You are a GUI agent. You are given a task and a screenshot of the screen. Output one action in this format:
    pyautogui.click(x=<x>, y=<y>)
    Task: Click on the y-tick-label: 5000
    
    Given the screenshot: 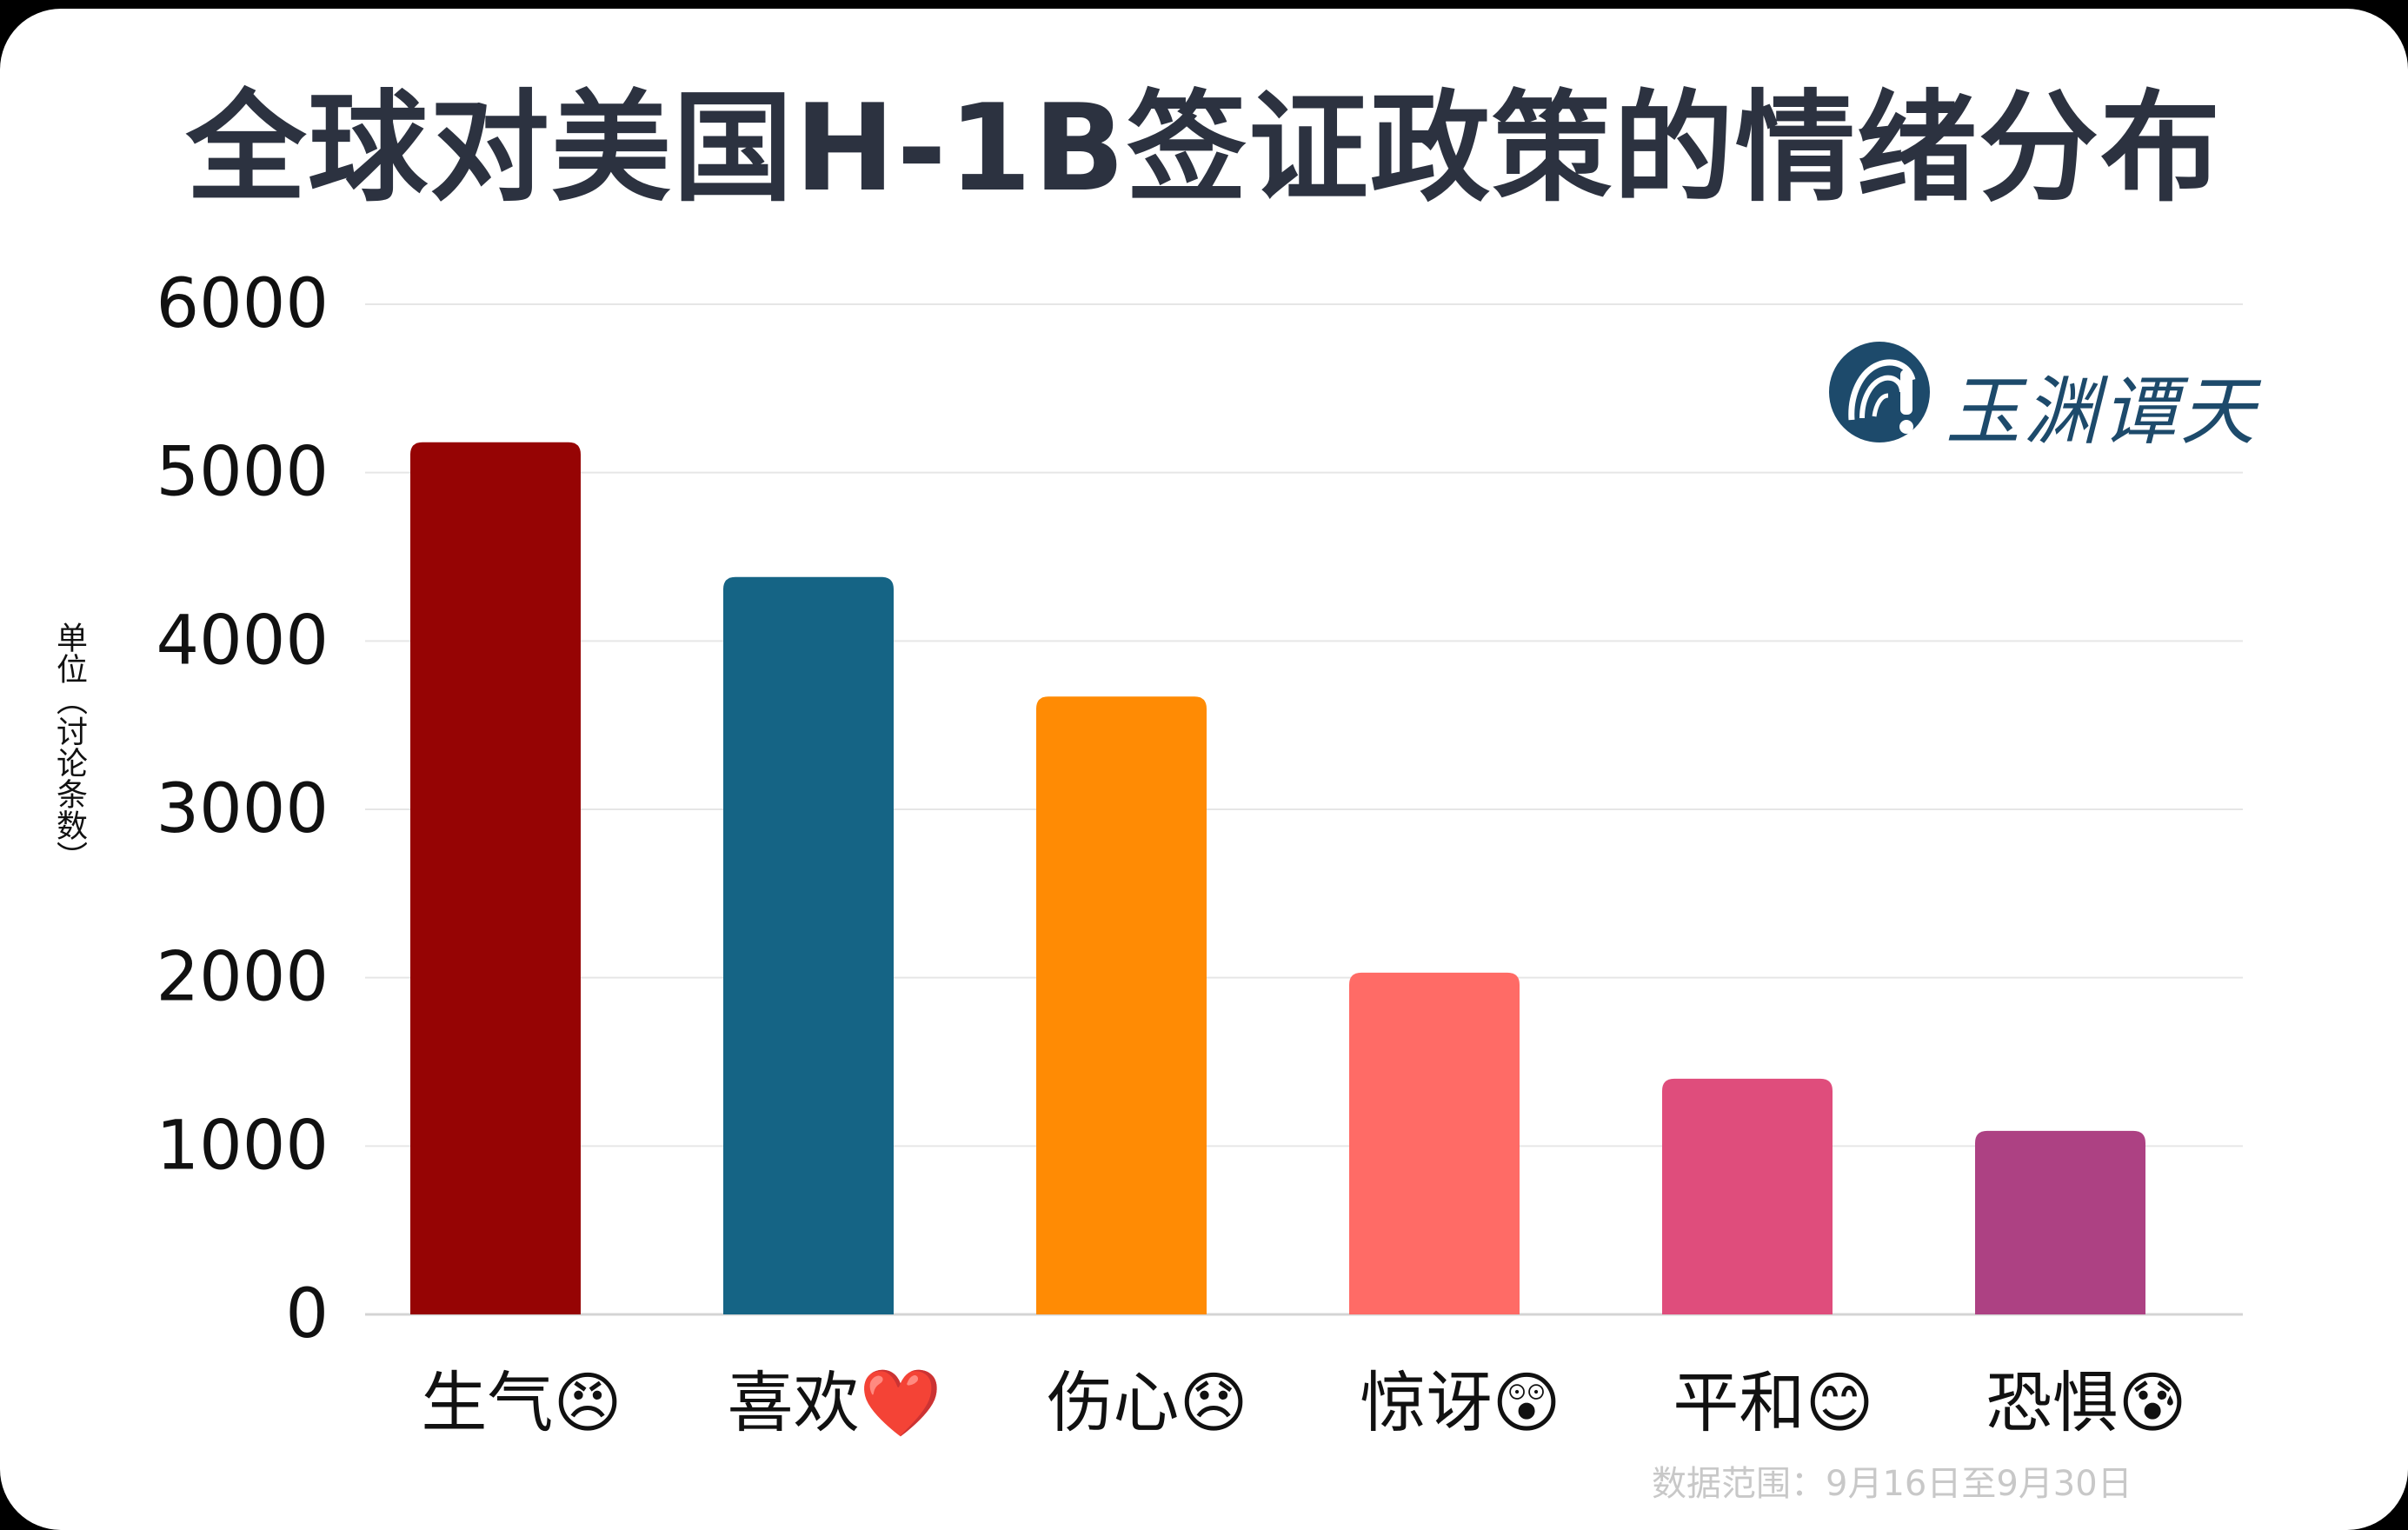 What is the action you would take?
    pyautogui.click(x=242, y=473)
    